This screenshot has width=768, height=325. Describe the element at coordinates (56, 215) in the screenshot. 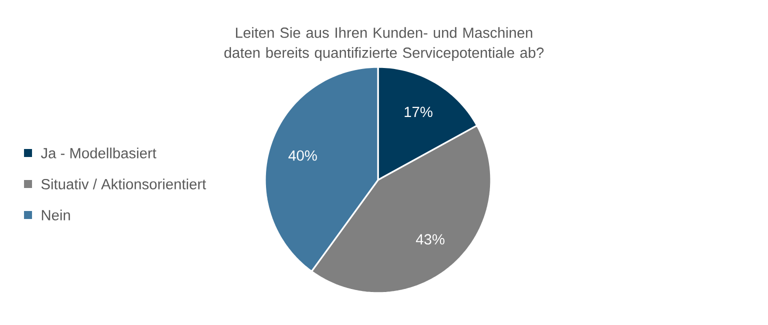

I see `legend-label: Nein` at that location.